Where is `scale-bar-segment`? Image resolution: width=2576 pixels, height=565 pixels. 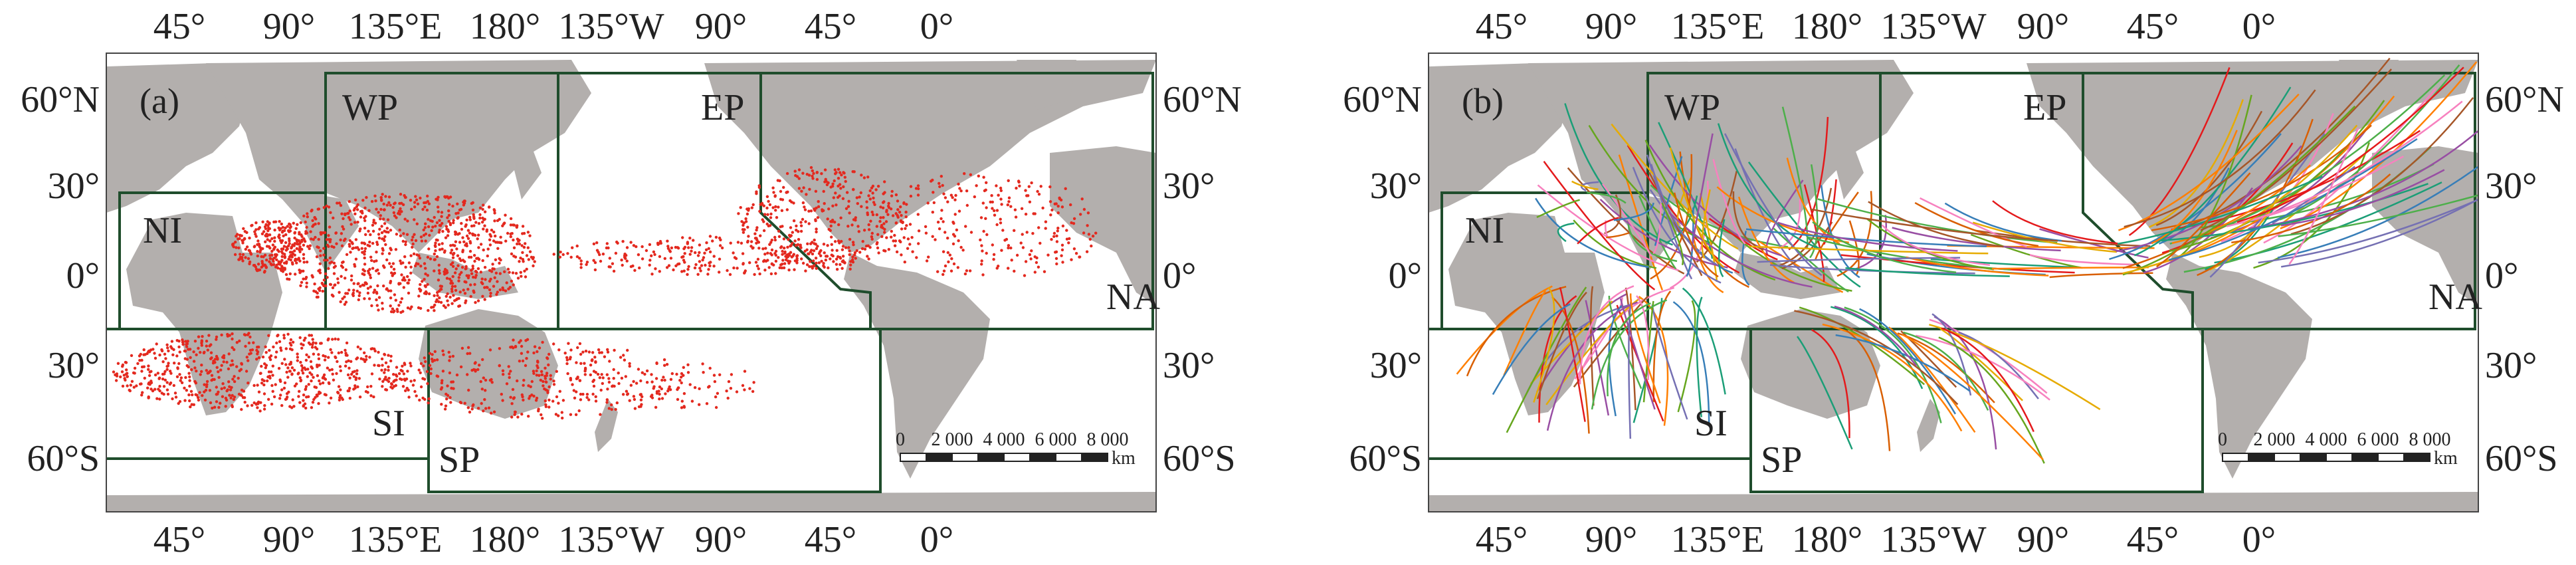 scale-bar-segment is located at coordinates (2287, 457).